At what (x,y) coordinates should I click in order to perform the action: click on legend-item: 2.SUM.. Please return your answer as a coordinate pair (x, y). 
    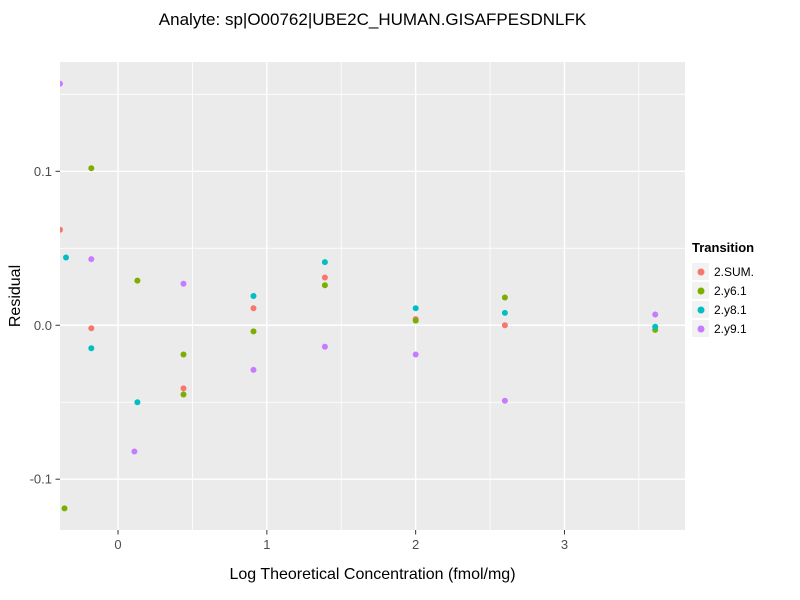
    Looking at the image, I should click on (723, 271).